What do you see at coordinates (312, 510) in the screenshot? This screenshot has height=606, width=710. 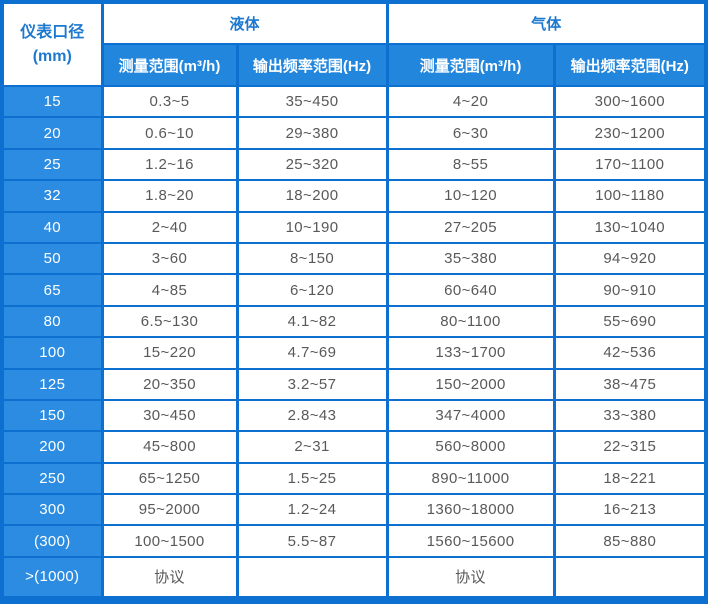 I see `liquid-freq-cell: 1.2~24` at bounding box center [312, 510].